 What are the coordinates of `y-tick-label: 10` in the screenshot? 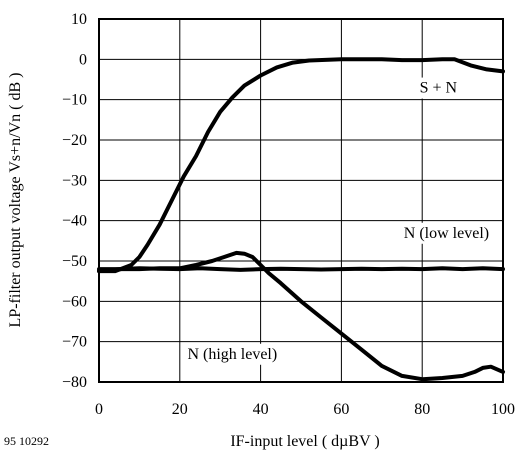 It's located at (79, 19).